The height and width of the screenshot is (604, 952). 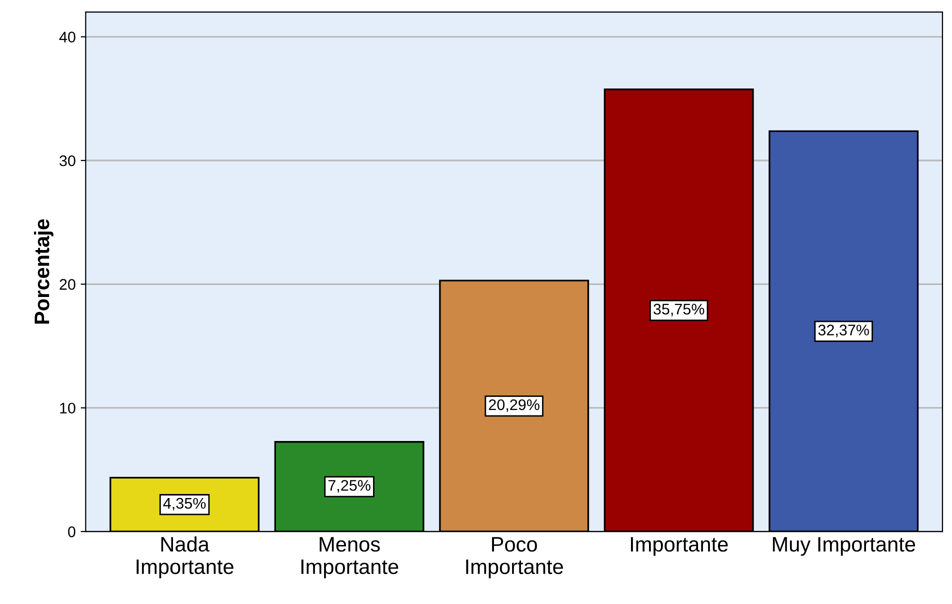 I want to click on x-tick-label: Muy Importante, so click(x=844, y=546).